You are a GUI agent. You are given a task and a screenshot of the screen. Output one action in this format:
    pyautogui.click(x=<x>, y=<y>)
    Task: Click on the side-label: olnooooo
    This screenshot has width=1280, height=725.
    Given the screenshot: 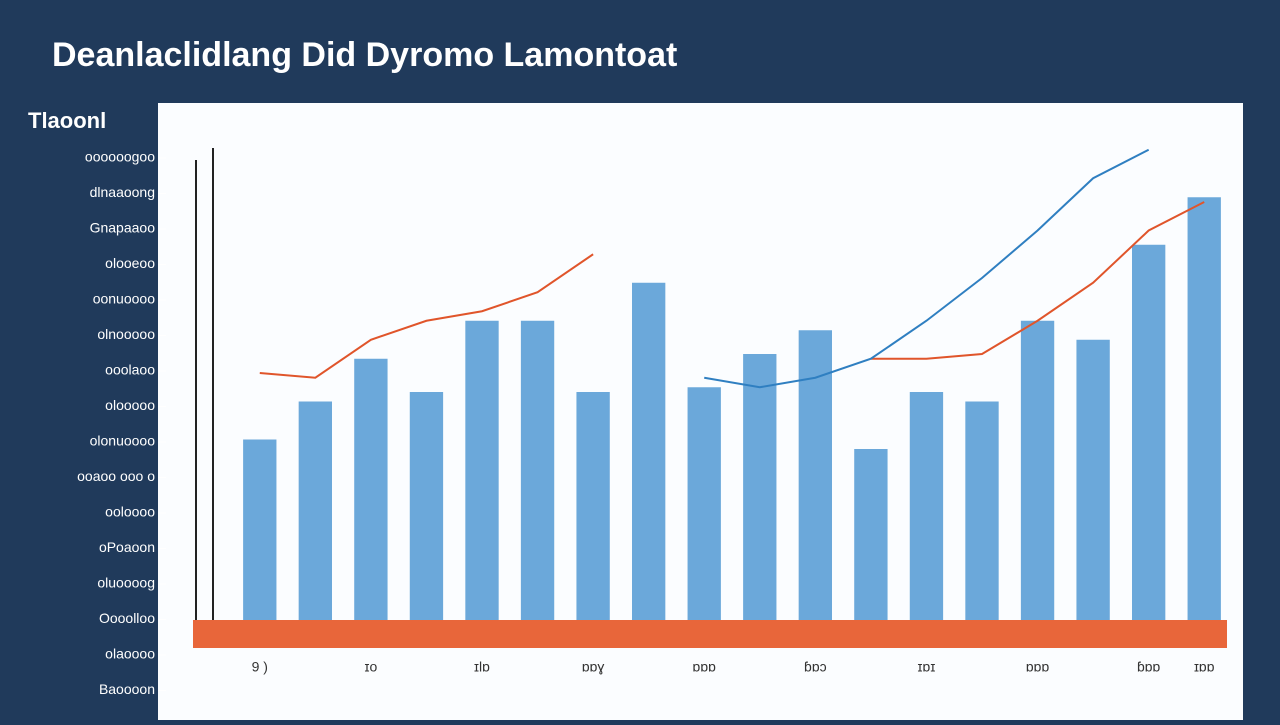 What is the action you would take?
    pyautogui.click(x=126, y=334)
    